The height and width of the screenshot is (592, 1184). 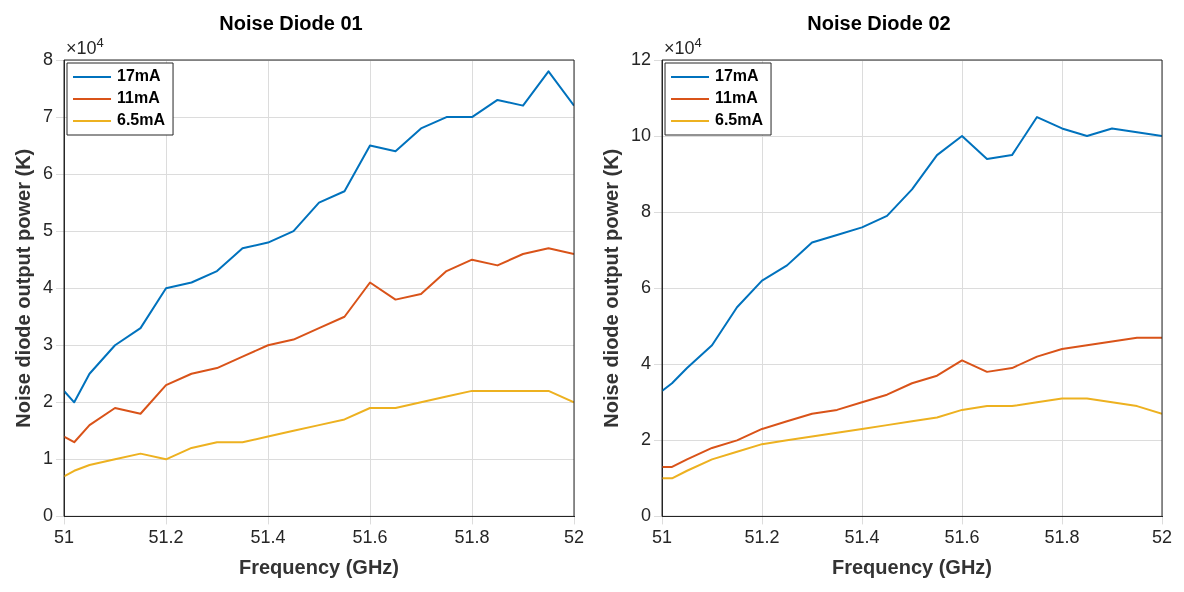 I want to click on chart-title: Noise Diode 01, so click(x=291, y=22).